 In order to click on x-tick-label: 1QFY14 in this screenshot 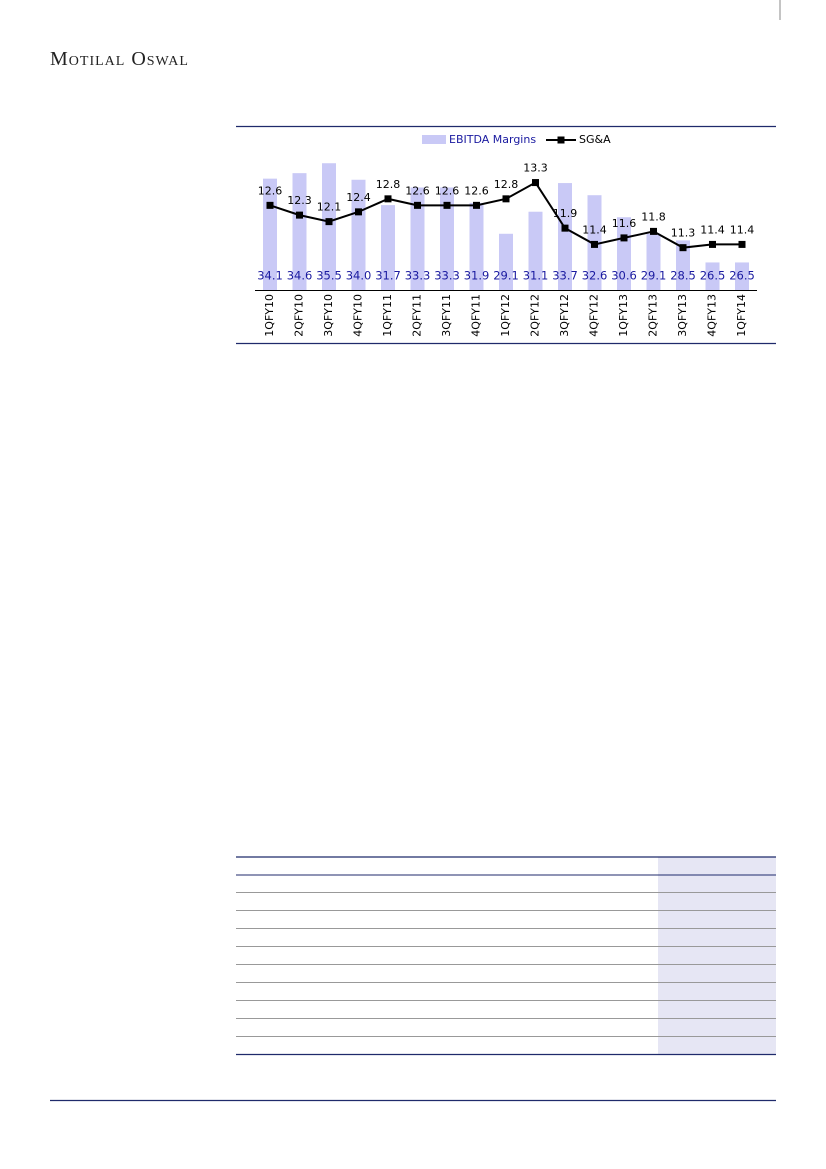, I will do `click(741, 315)`.